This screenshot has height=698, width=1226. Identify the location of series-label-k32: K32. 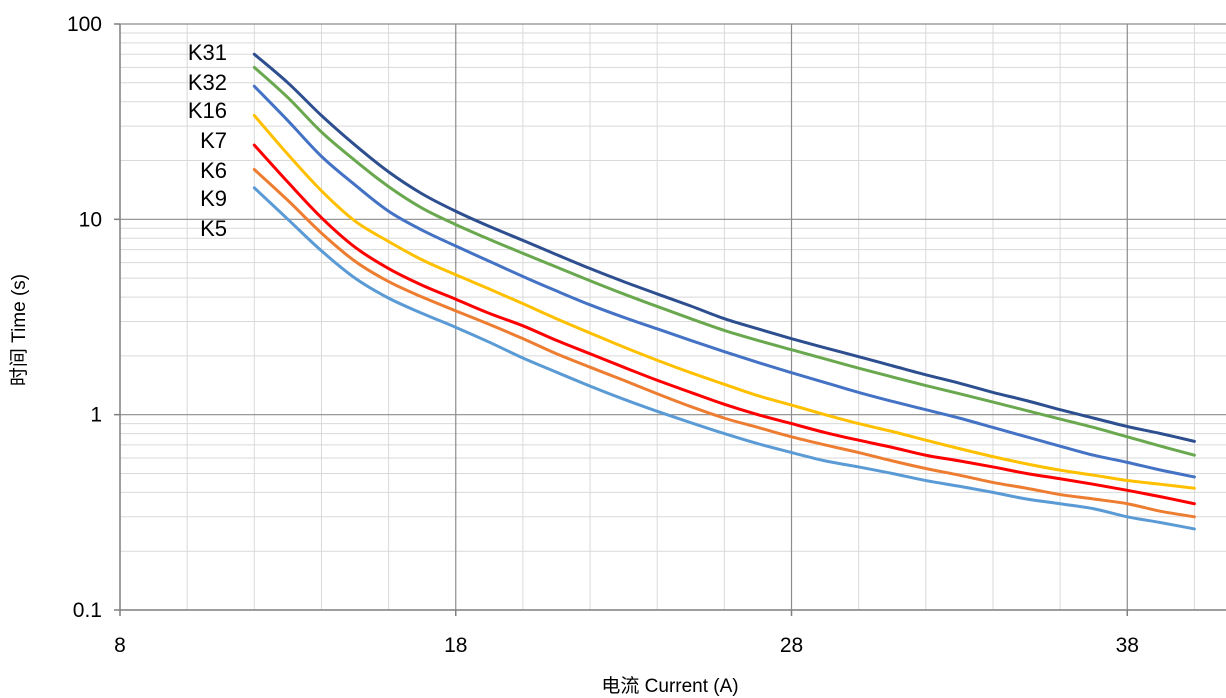
(207, 82).